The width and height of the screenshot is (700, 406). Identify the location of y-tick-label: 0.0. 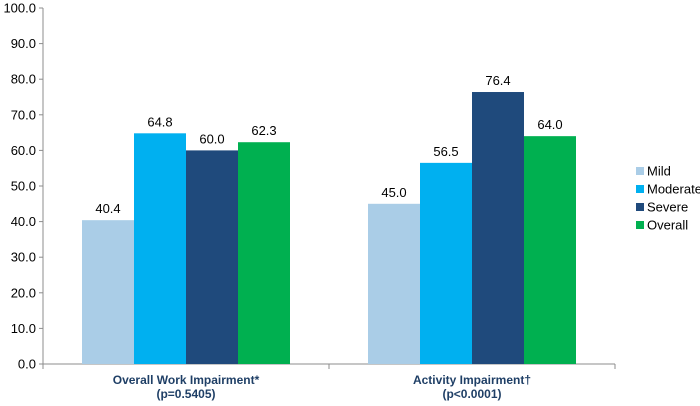
(27, 364).